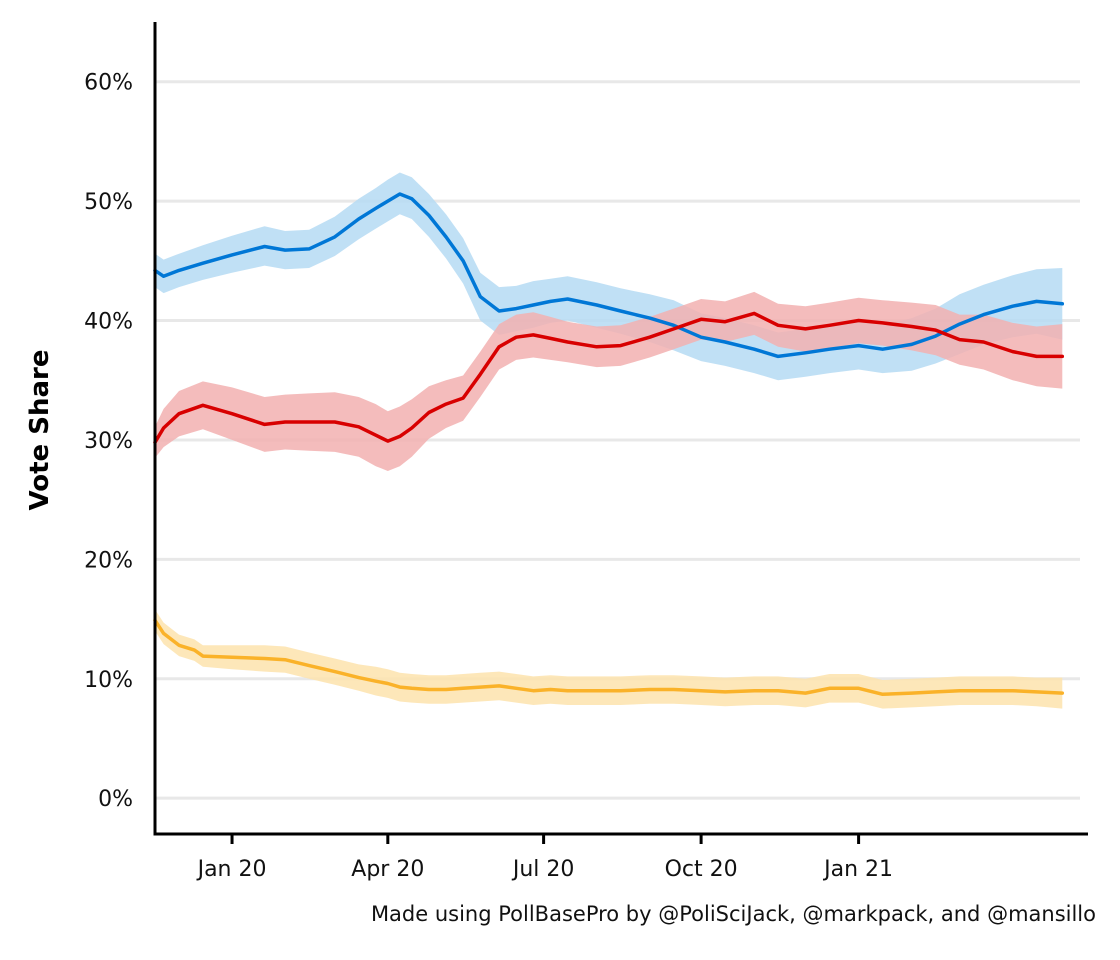 Image resolution: width=1120 pixels, height=960 pixels. Describe the element at coordinates (231, 869) in the screenshot. I see `x-tick-label: Jan 20` at that location.